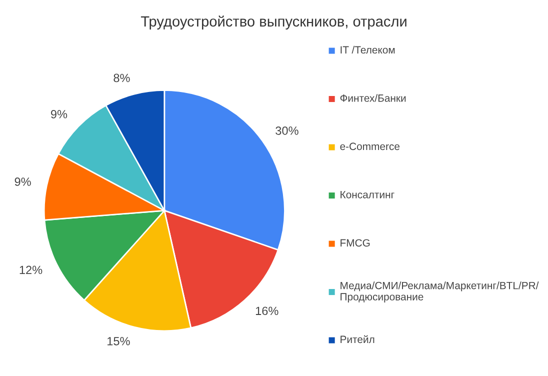  Describe the element at coordinates (373, 98) in the screenshot. I see `legend-label: Финтех/Банки` at that location.